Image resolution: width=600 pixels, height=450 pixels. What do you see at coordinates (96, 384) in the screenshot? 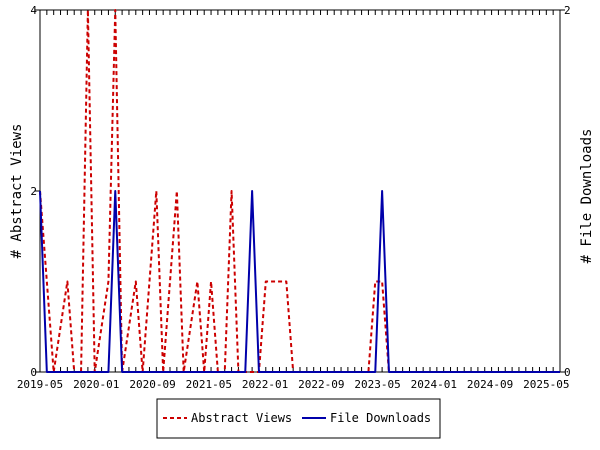
I see `x-tick-label: 2020-01` at bounding box center [96, 384].